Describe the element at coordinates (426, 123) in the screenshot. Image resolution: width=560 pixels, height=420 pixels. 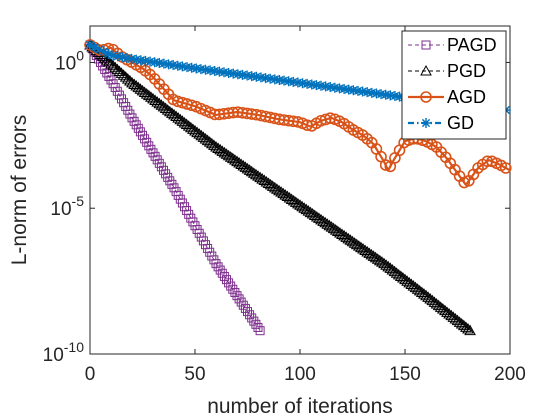
I see `legend-marker-gd` at that location.